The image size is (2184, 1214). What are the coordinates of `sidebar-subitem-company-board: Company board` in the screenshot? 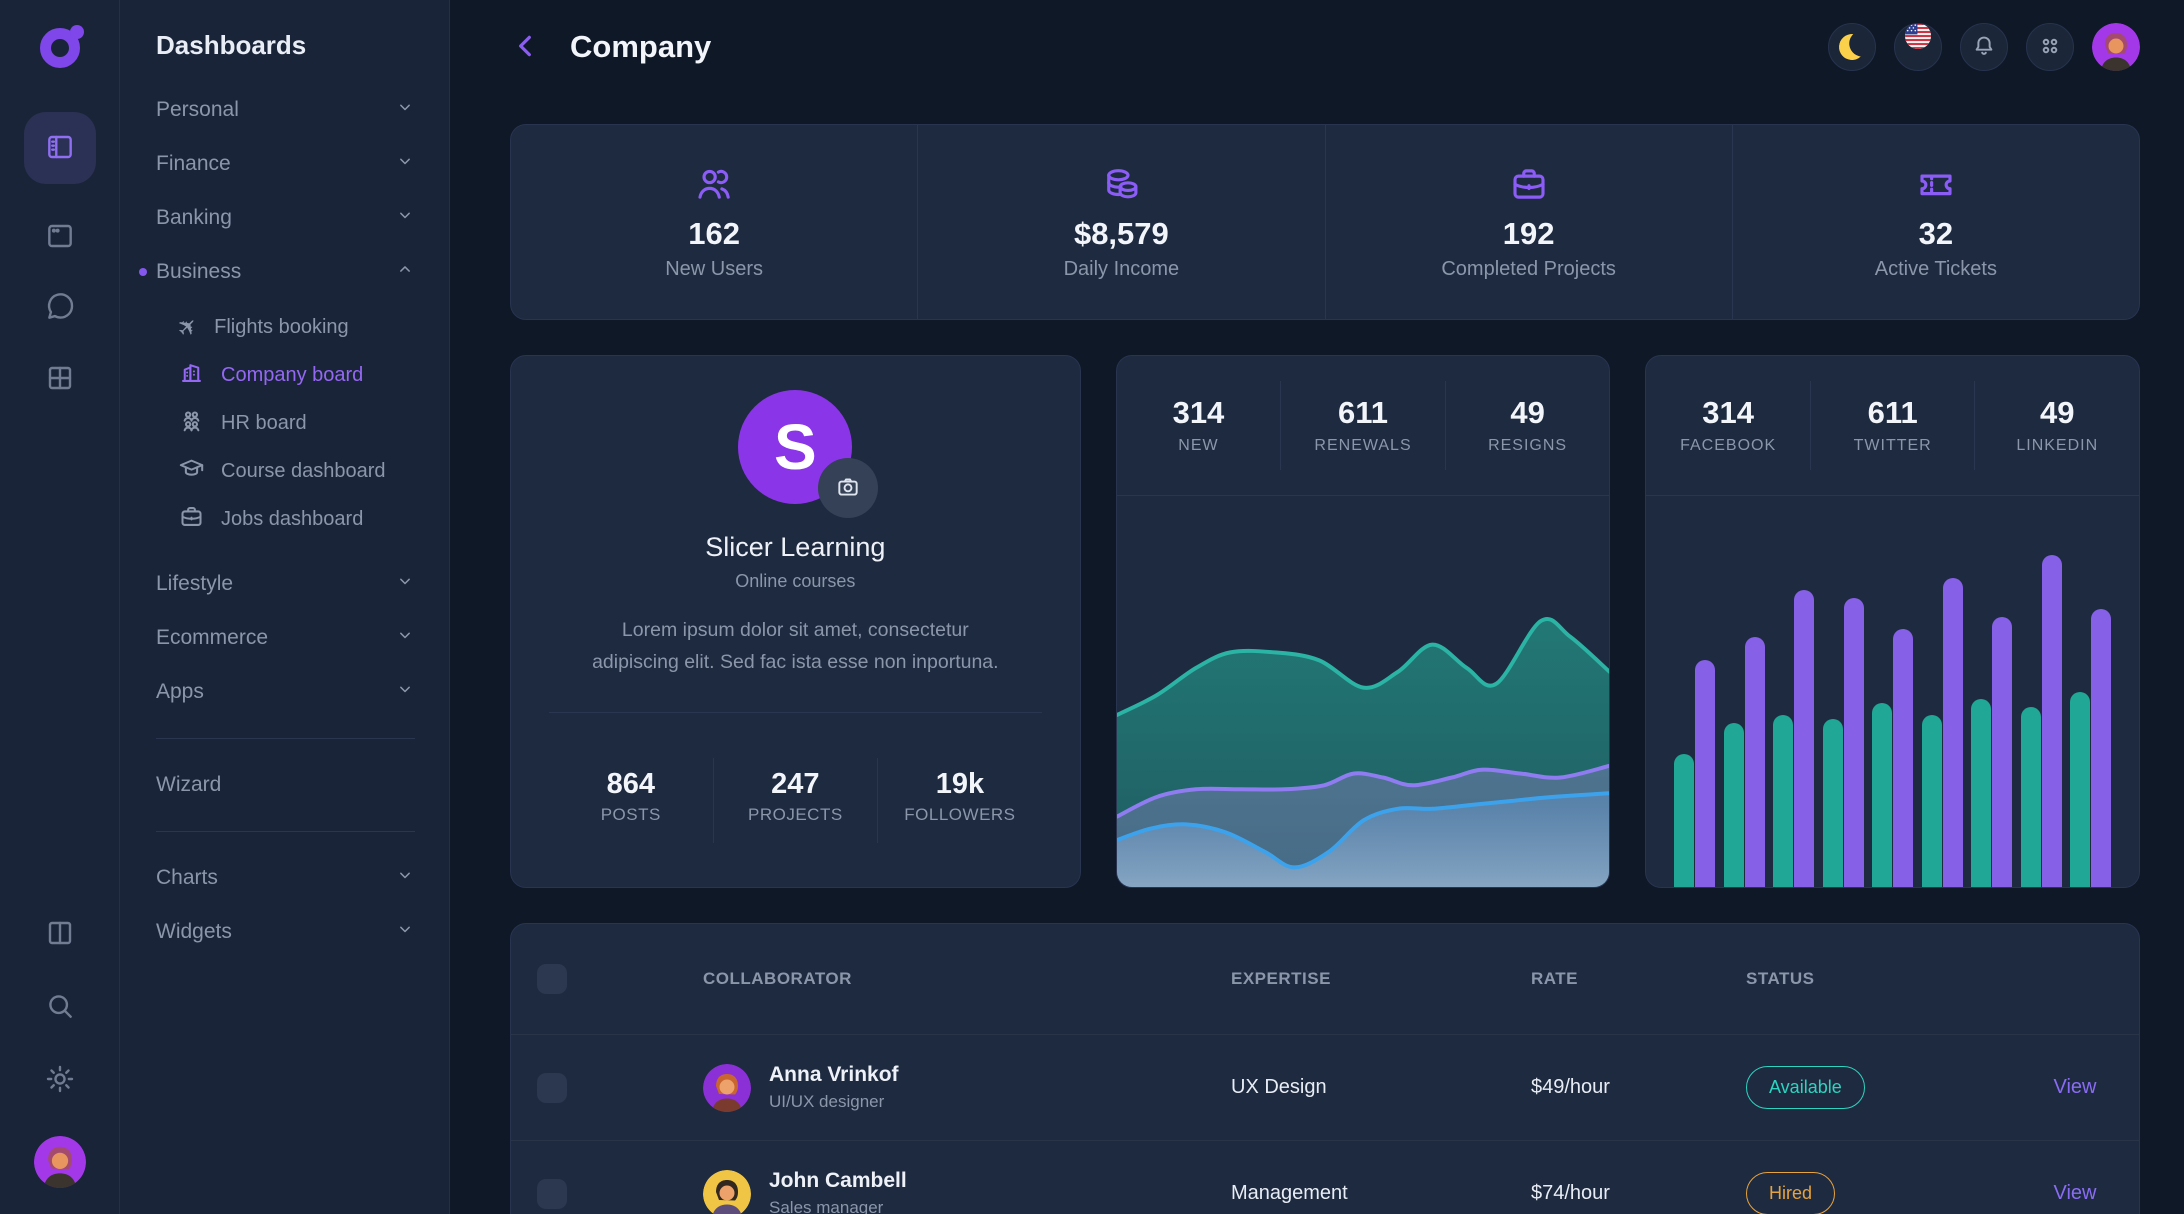 It's located at (285, 375).